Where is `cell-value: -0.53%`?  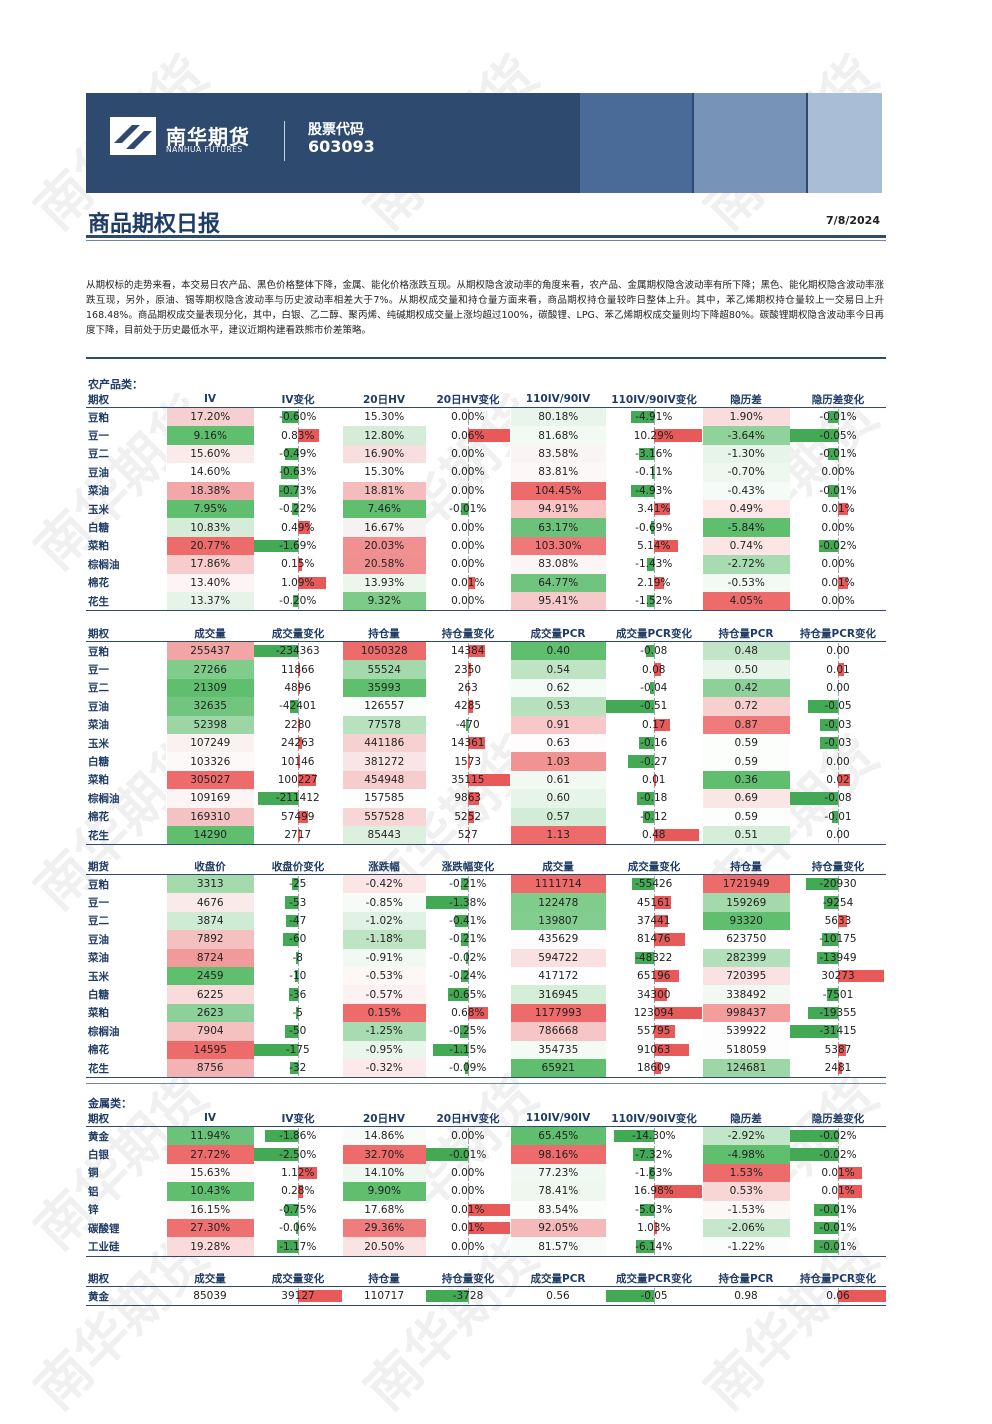 cell-value: -0.53% is located at coordinates (384, 976).